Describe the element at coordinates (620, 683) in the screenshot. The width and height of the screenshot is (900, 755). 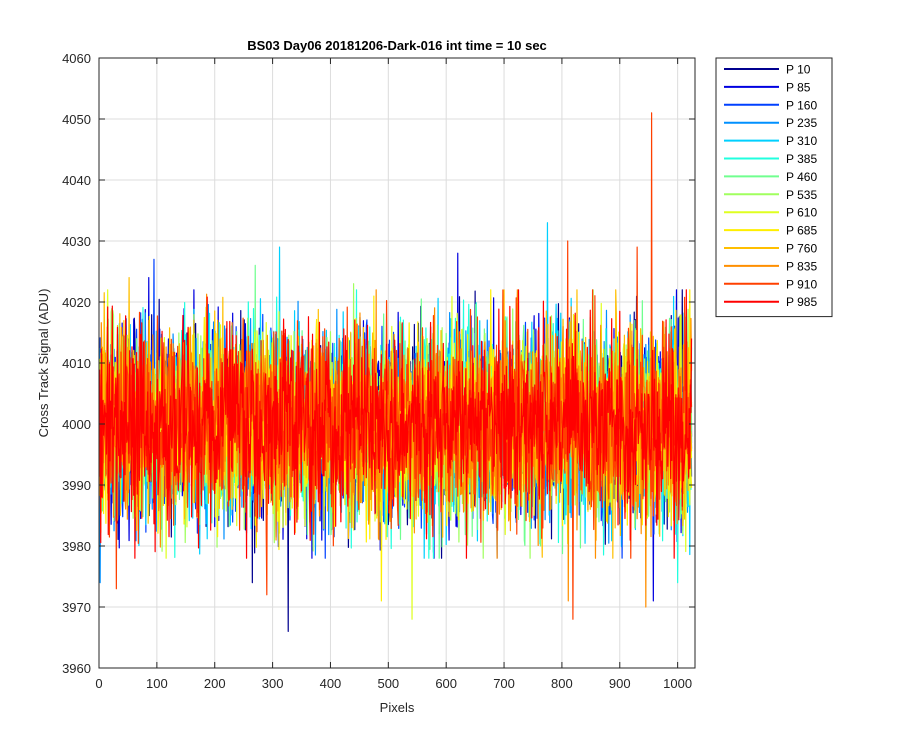
I see `x-tick-label: 900` at that location.